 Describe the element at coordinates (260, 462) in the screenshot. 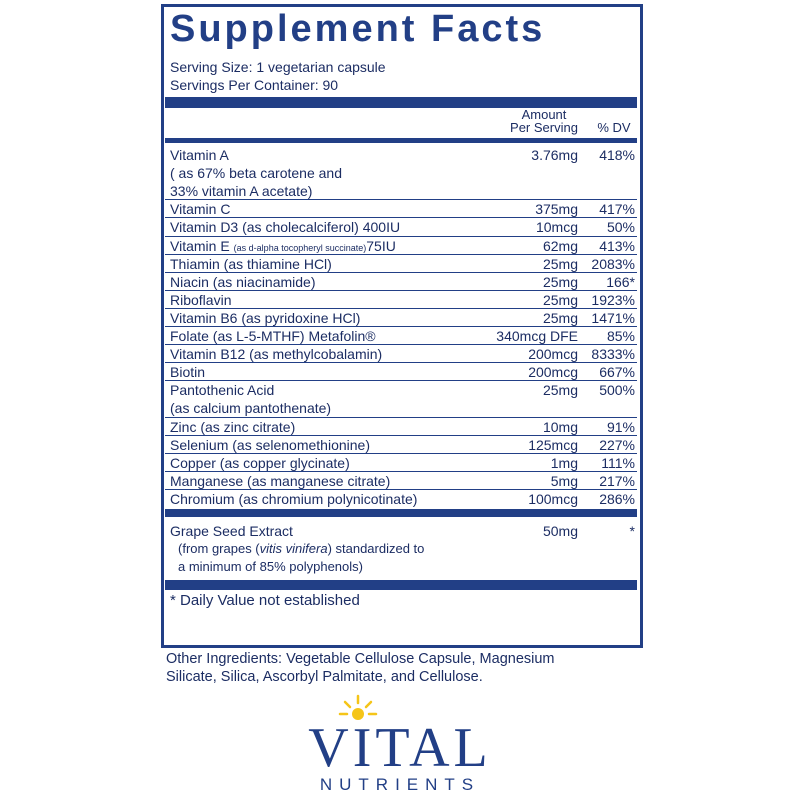

I see `nutrient-name: Copper (as copper glycinate)` at that location.